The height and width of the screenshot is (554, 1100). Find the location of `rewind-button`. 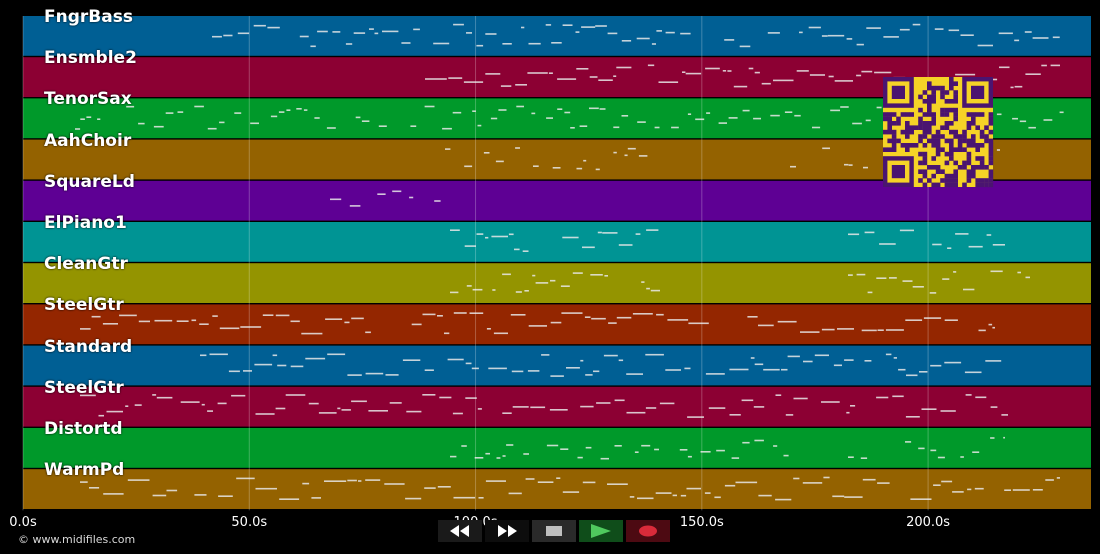

rewind-button is located at coordinates (460, 531).